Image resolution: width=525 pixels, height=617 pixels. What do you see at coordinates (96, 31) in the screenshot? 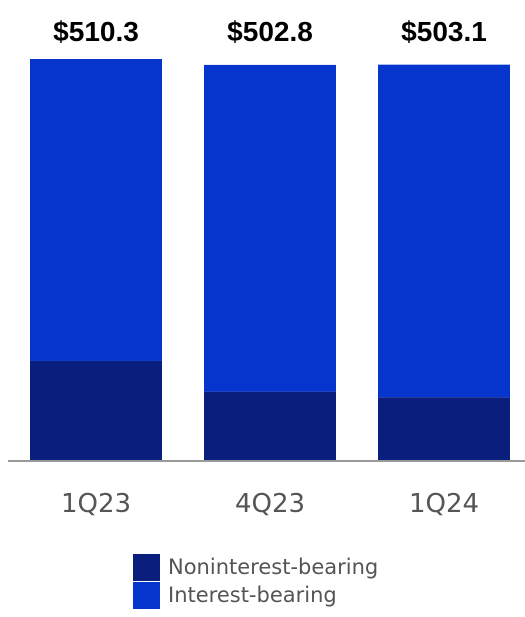
I see `total-label-1q23: $510.3` at bounding box center [96, 31].